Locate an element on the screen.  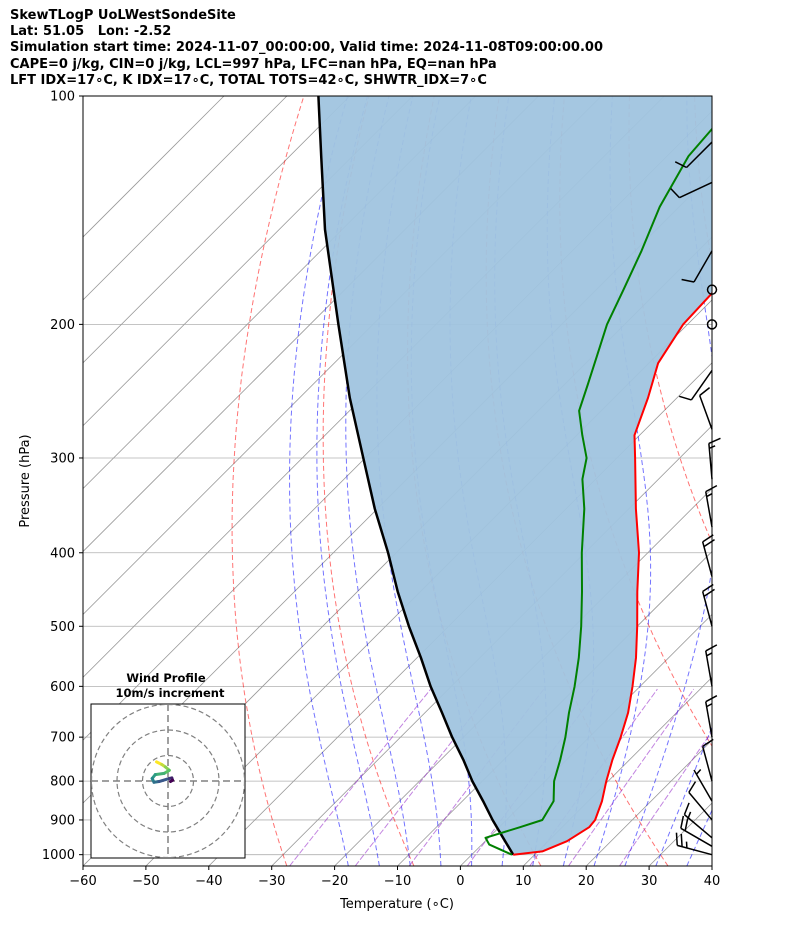
y-tick-label: 500 is located at coordinates (62, 627).